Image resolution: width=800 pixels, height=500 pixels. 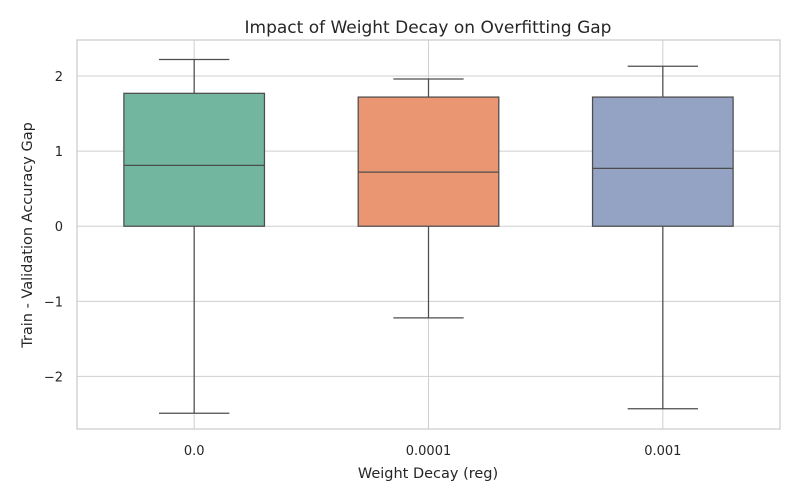 What do you see at coordinates (53, 227) in the screenshot?
I see `y-tick-labels: −2 −1 0 1 2` at bounding box center [53, 227].